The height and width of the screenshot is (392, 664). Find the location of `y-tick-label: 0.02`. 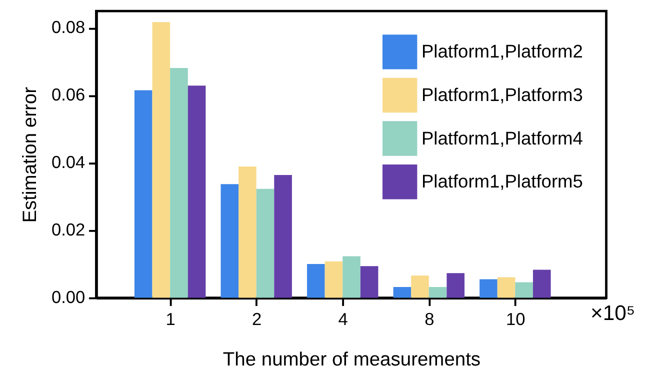

y-tick-label: 0.02 is located at coordinates (68, 230).